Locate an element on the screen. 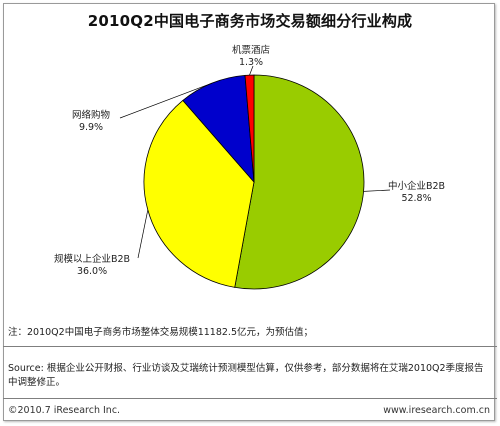 This screenshot has width=500, height=426. slice-value-sme-b2b: 52.8% is located at coordinates (416, 198).